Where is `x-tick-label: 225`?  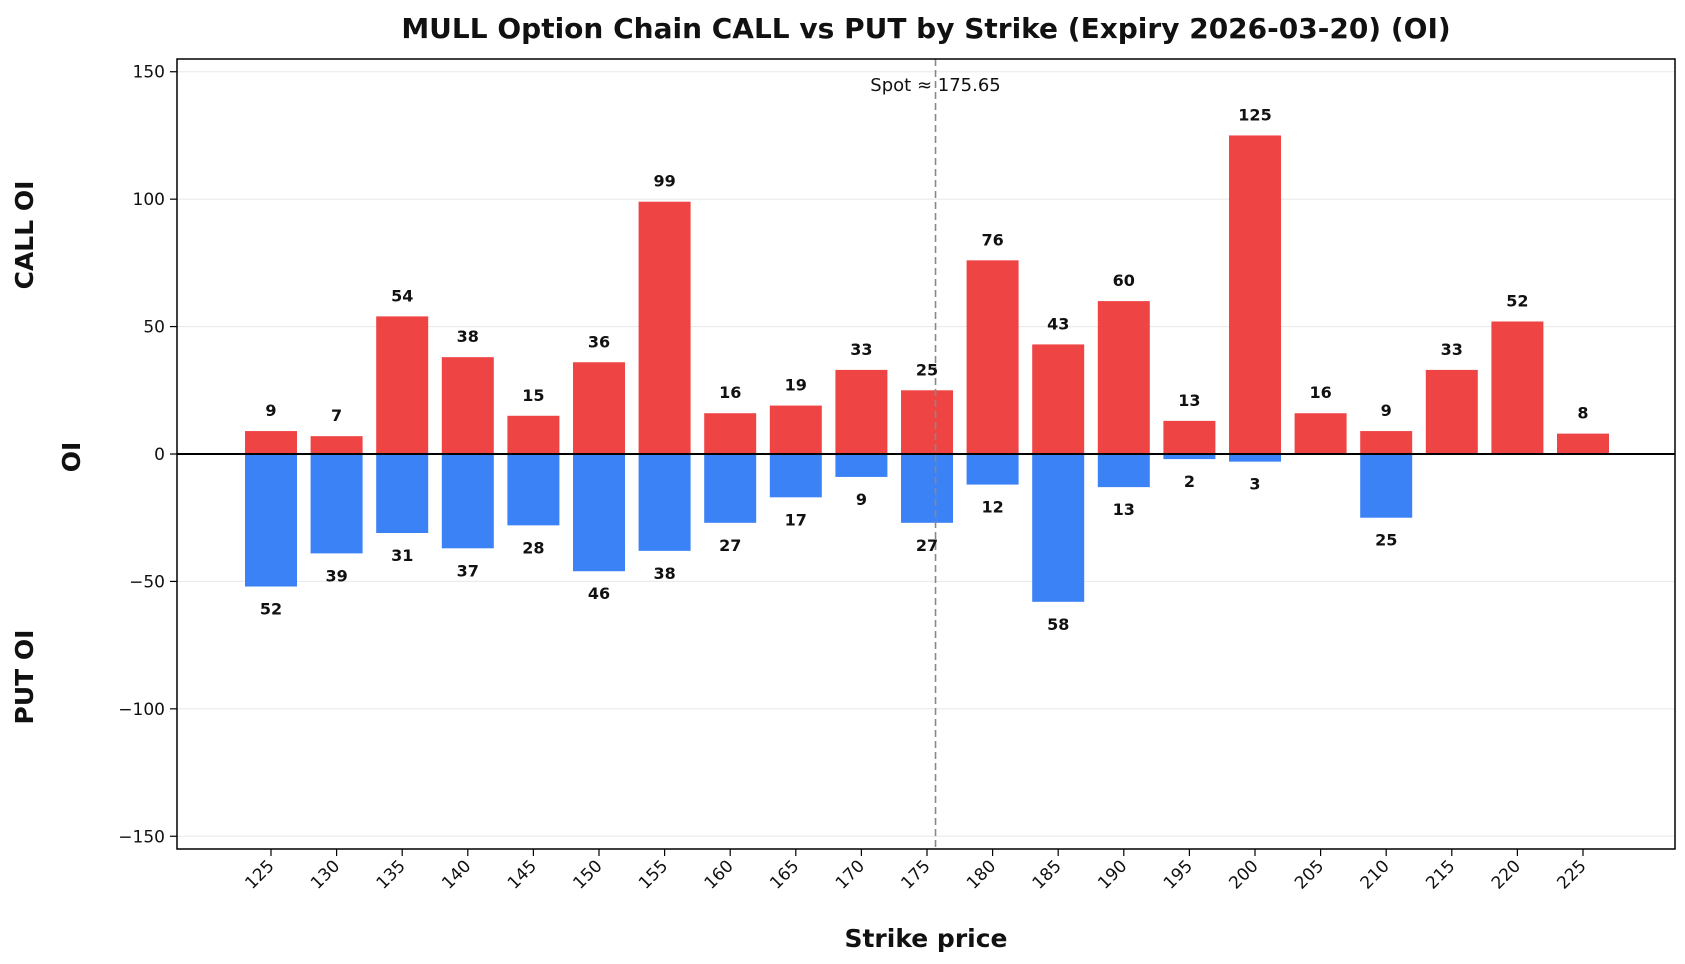 x-tick-label: 225 is located at coordinates (1571, 874).